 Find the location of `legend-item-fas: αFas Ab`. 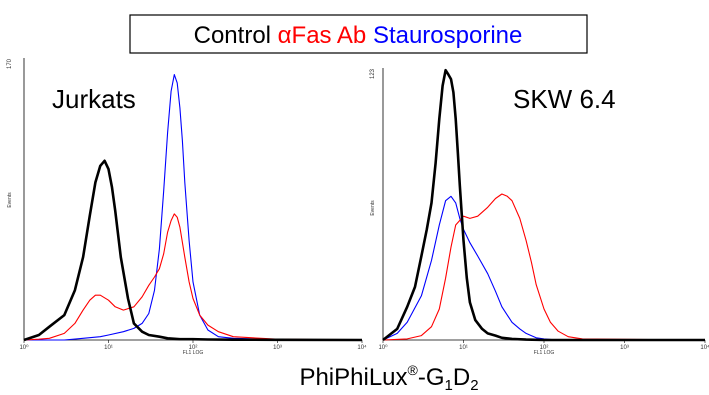

legend-item-fas: αFas Ab is located at coordinates (322, 35).